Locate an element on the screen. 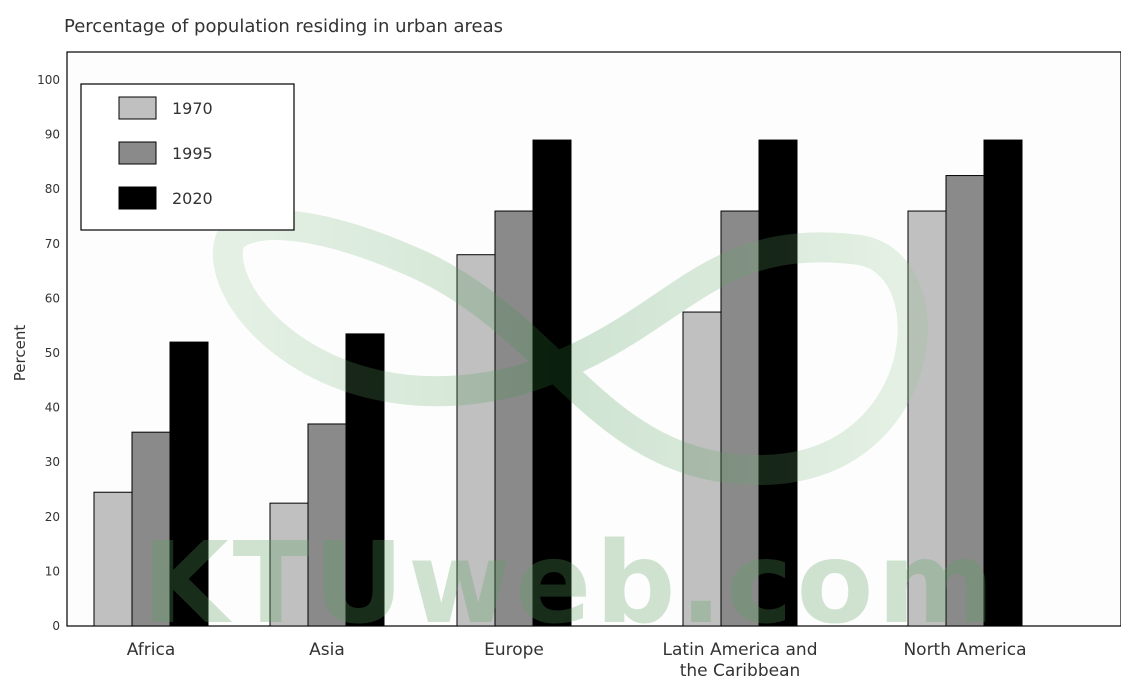 The image size is (1121, 680). legend: 1970 1995 2020 is located at coordinates (187, 157).